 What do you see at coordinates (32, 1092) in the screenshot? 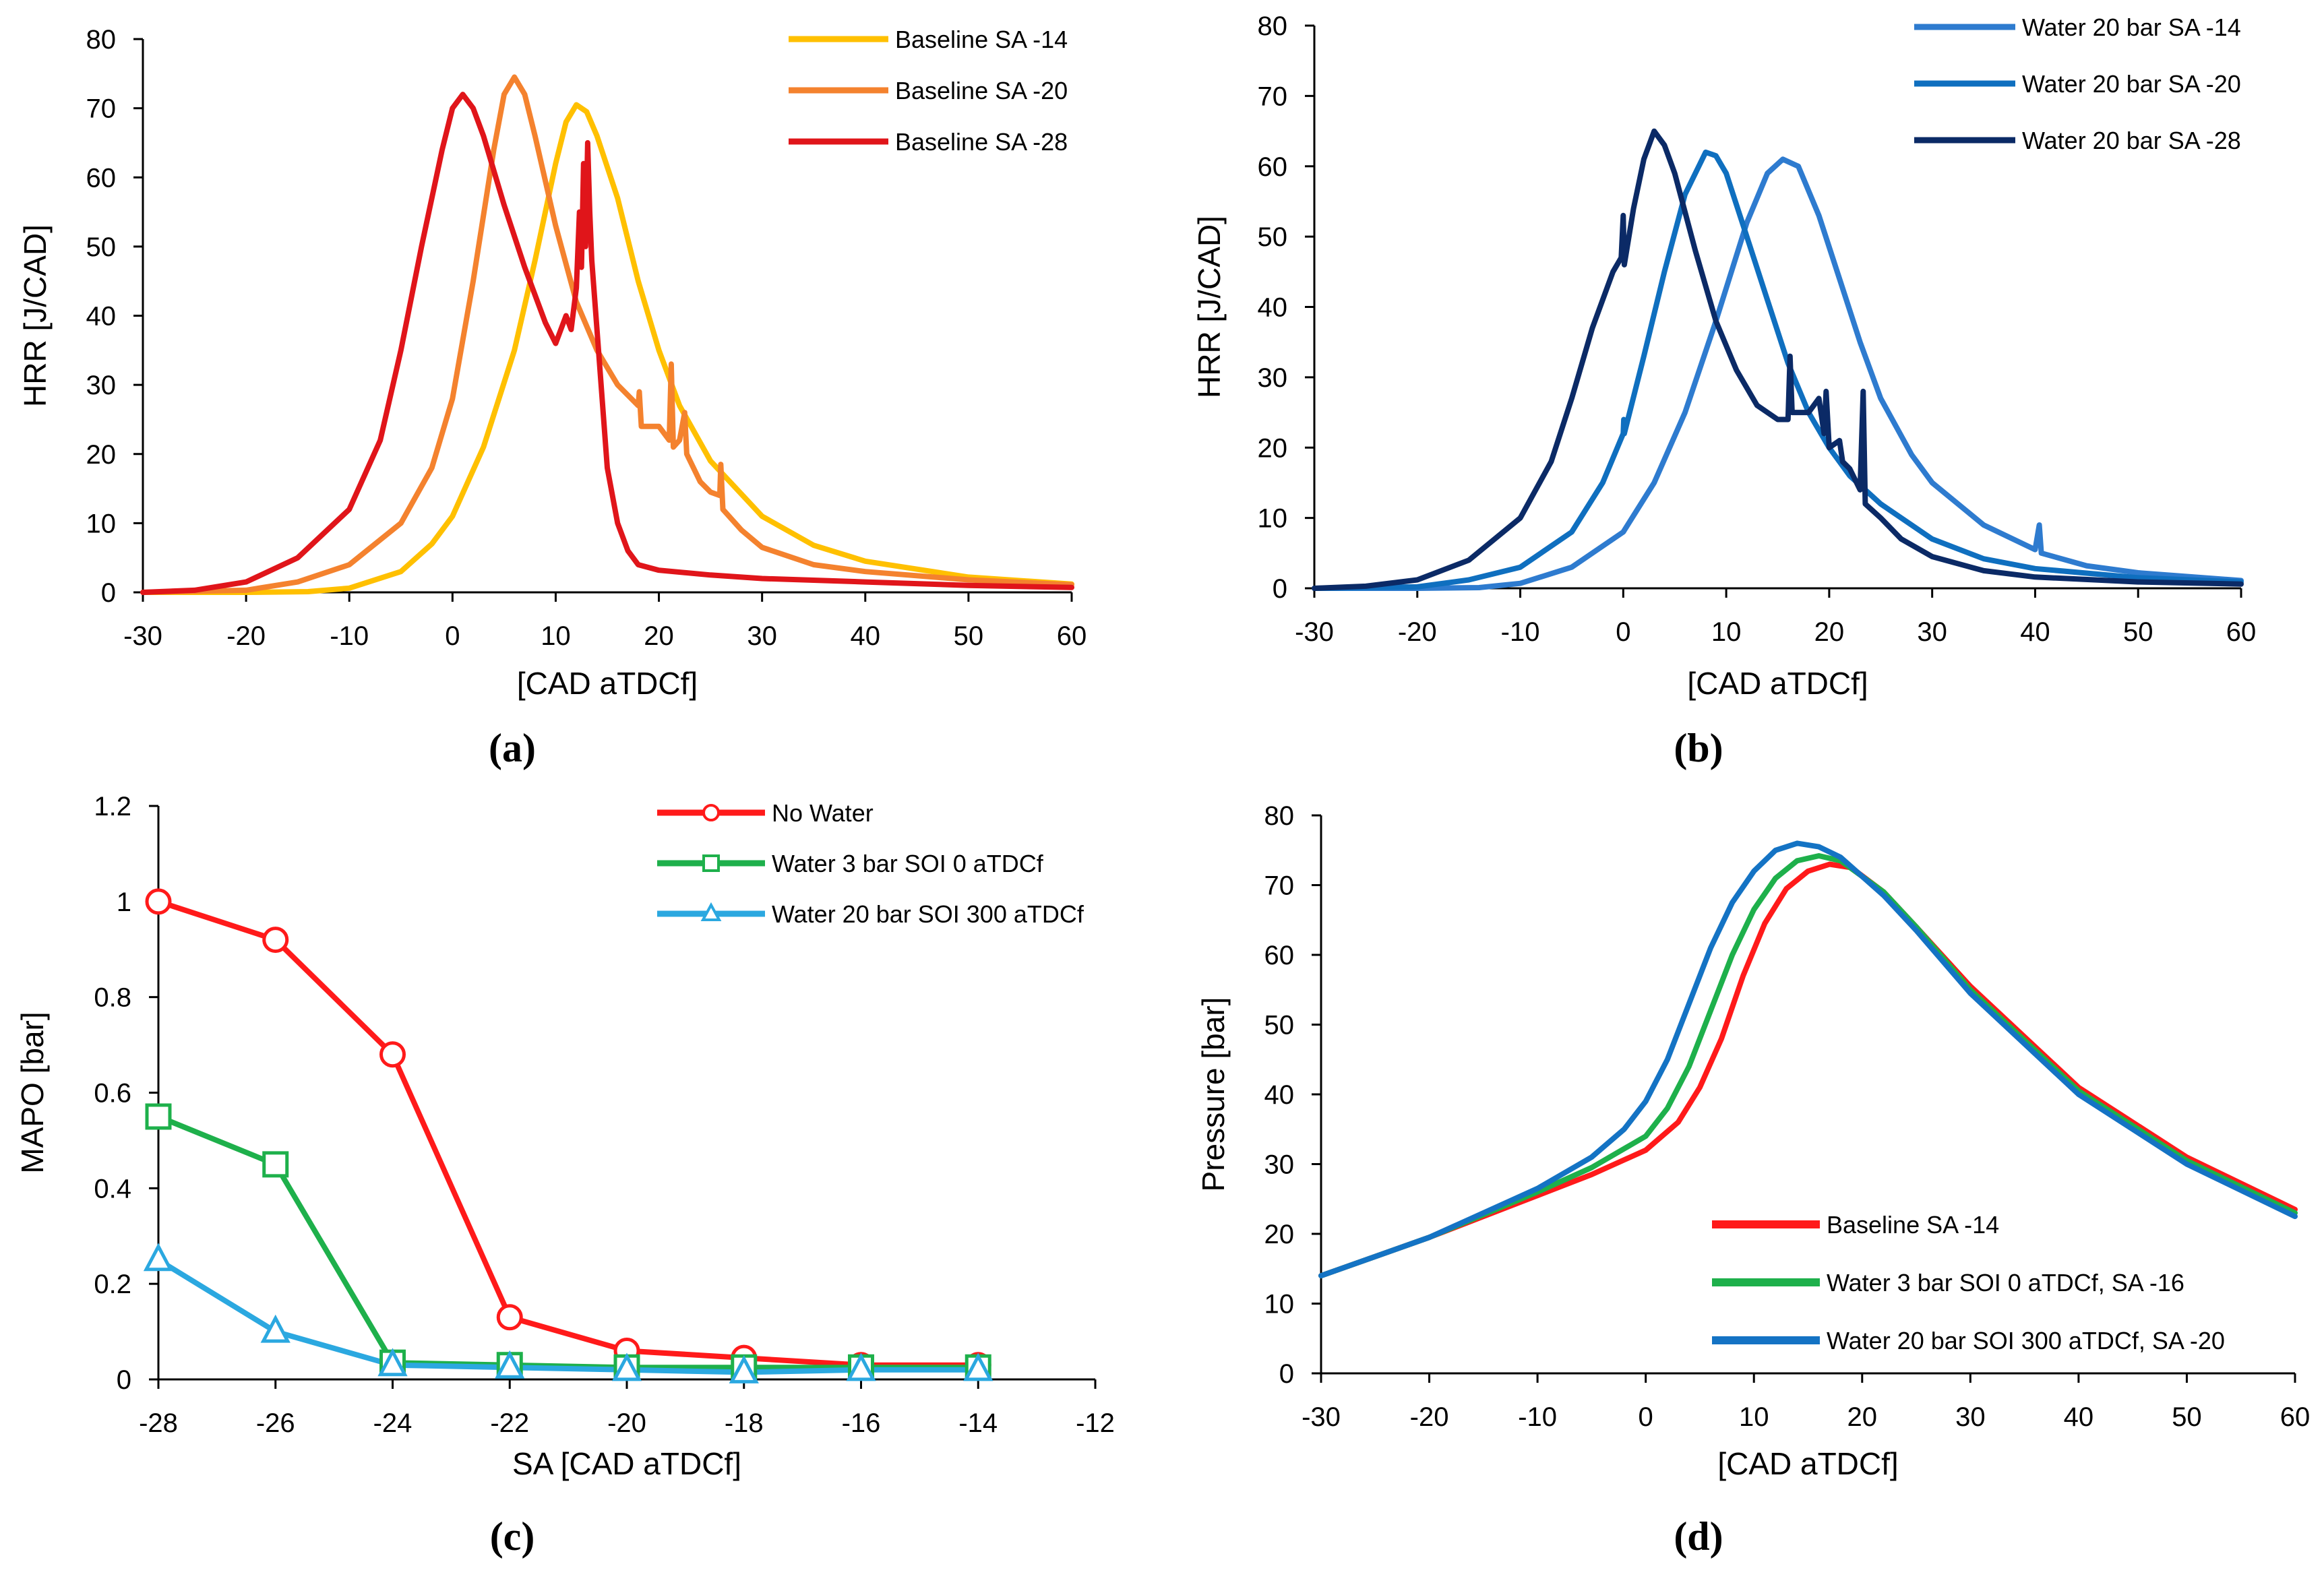
I see `y-axis-title: MAPO [bar]` at bounding box center [32, 1092].